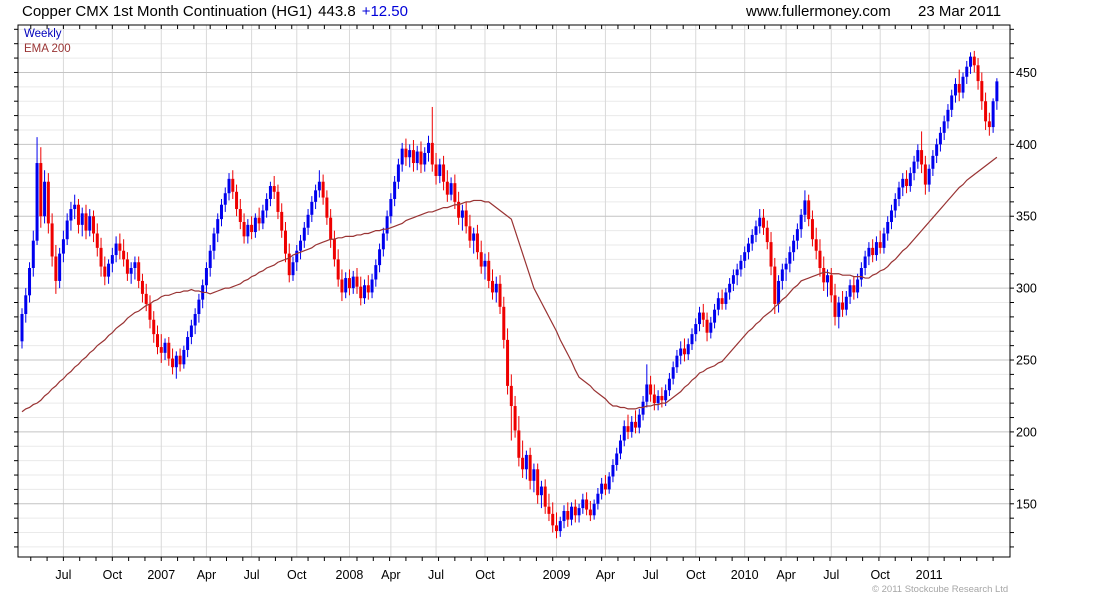 The width and height of the screenshot is (1100, 600). What do you see at coordinates (557, 575) in the screenshot?
I see `x-tick-label: 2009` at bounding box center [557, 575].